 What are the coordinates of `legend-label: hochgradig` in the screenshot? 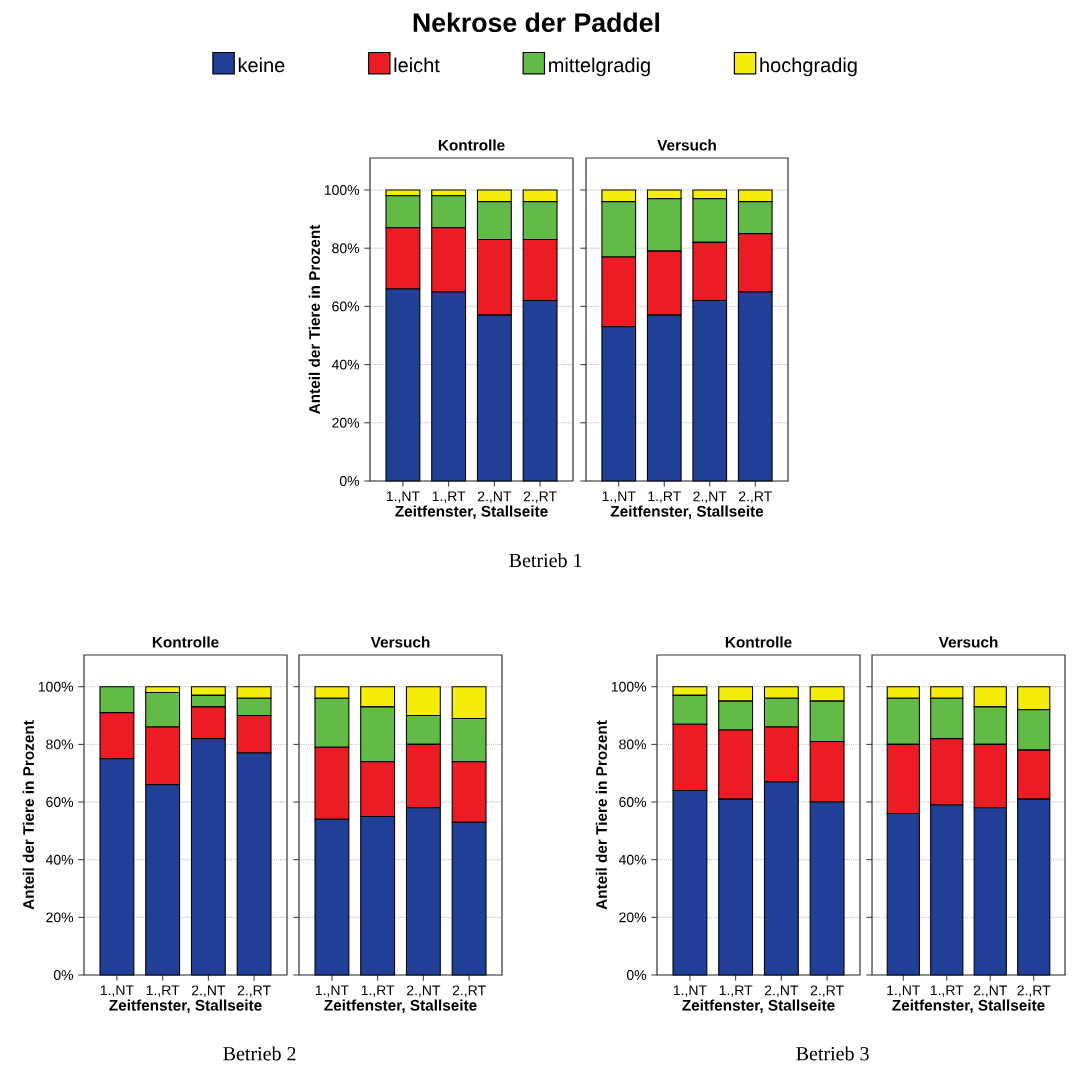 It's located at (808, 67).